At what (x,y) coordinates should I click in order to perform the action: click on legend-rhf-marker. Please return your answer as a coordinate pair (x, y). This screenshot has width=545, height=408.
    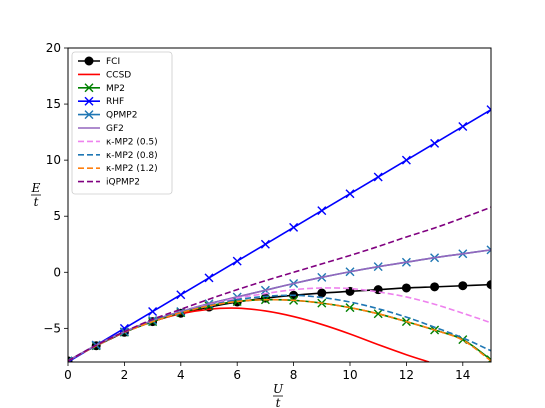
    Looking at the image, I should click on (89, 101).